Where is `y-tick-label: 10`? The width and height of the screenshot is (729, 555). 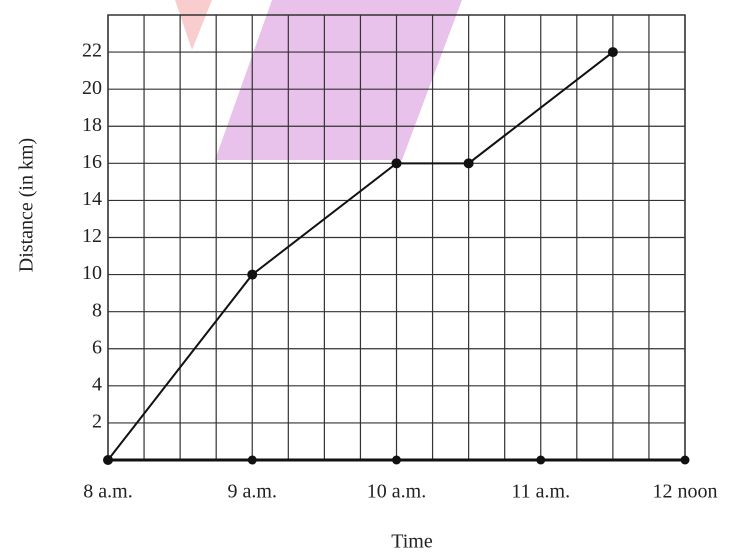
y-tick-label: 10 is located at coordinates (92, 273).